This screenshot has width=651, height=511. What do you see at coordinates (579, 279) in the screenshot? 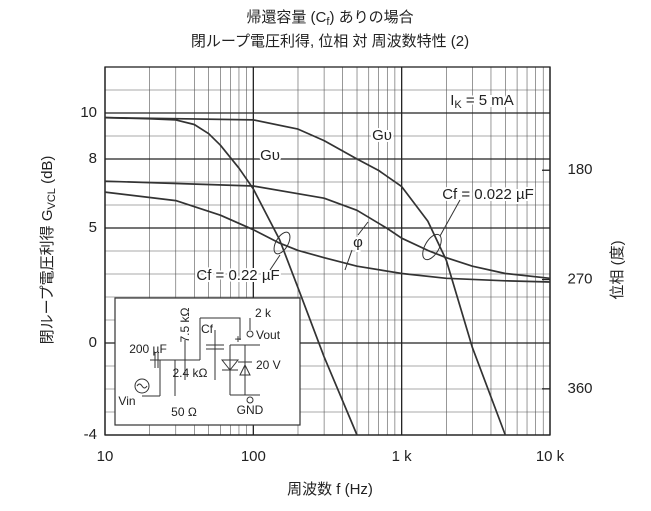
I see `y2-tick-label: 270` at bounding box center [579, 279].